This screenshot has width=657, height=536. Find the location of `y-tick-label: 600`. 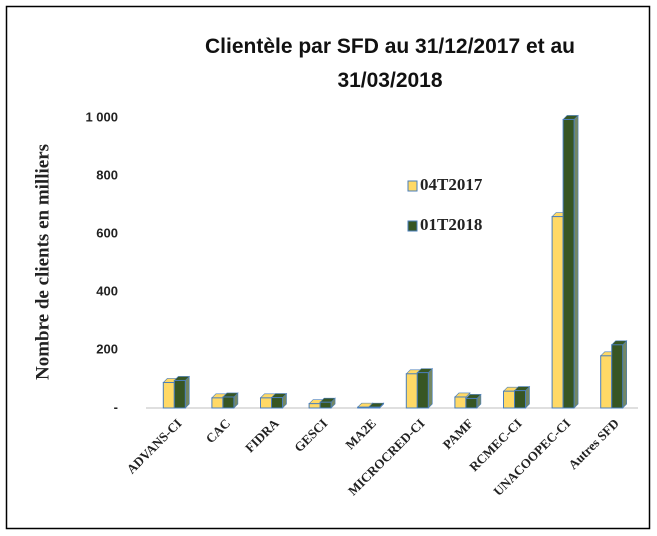

y-tick-label: 600 is located at coordinates (107, 232).